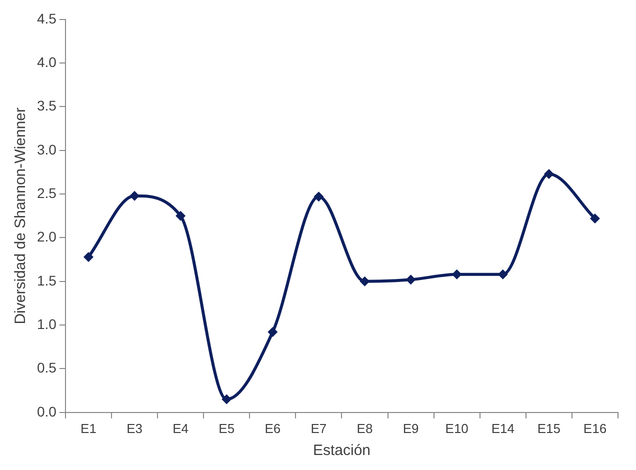 The width and height of the screenshot is (636, 470). I want to click on y-tick-label: 3.0, so click(46, 149).